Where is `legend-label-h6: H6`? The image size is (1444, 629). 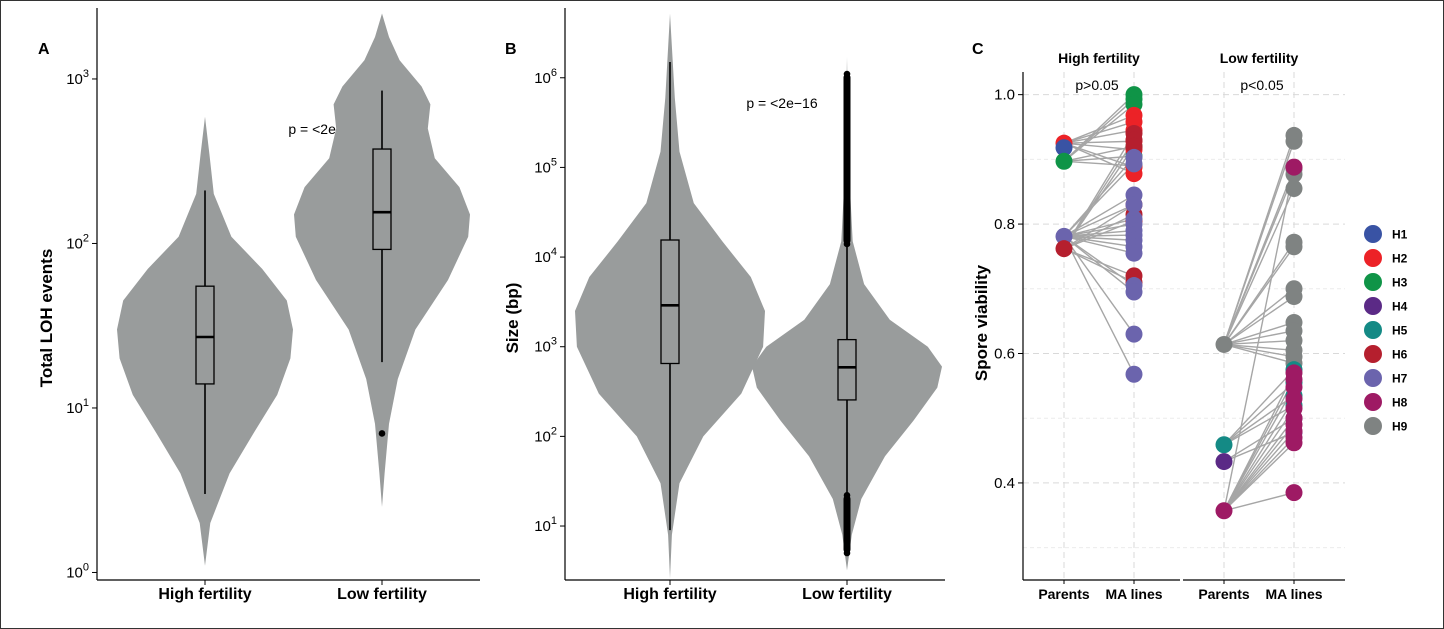 legend-label-h6: H6 is located at coordinates (1400, 355).